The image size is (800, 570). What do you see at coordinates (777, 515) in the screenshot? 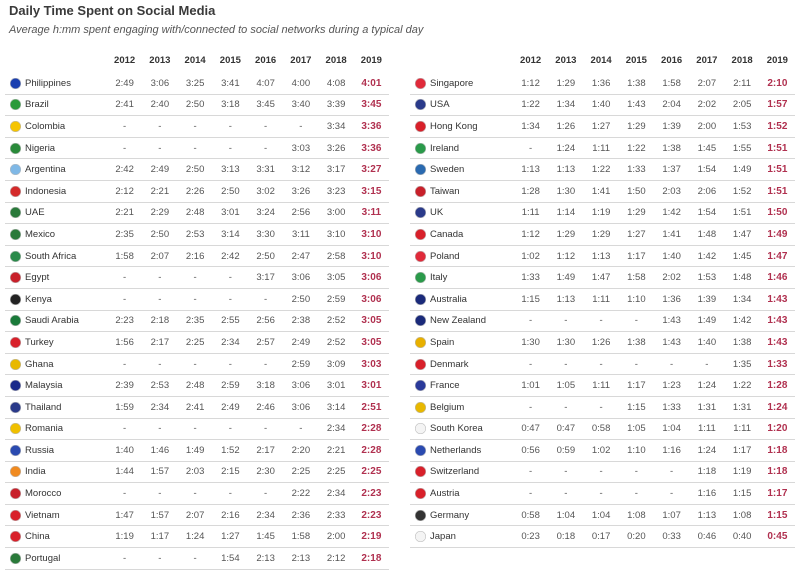
I see `value-2019: 1:15` at bounding box center [777, 515].